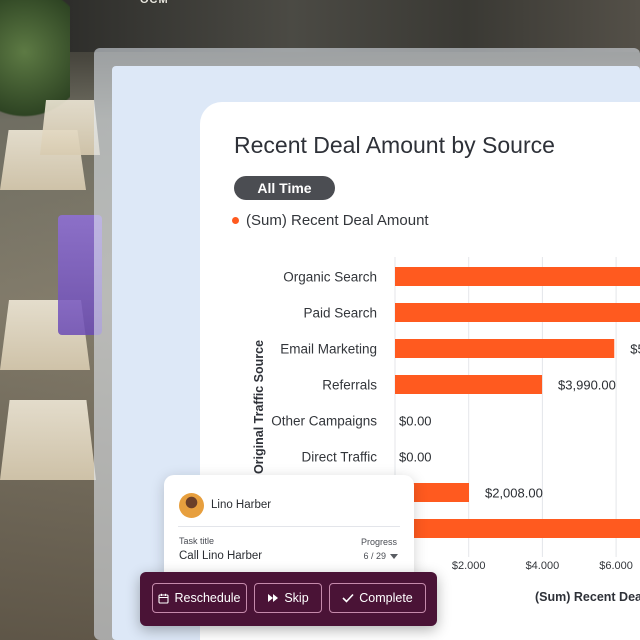  What do you see at coordinates (386, 598) in the screenshot?
I see `complete-label: Complete` at bounding box center [386, 598].